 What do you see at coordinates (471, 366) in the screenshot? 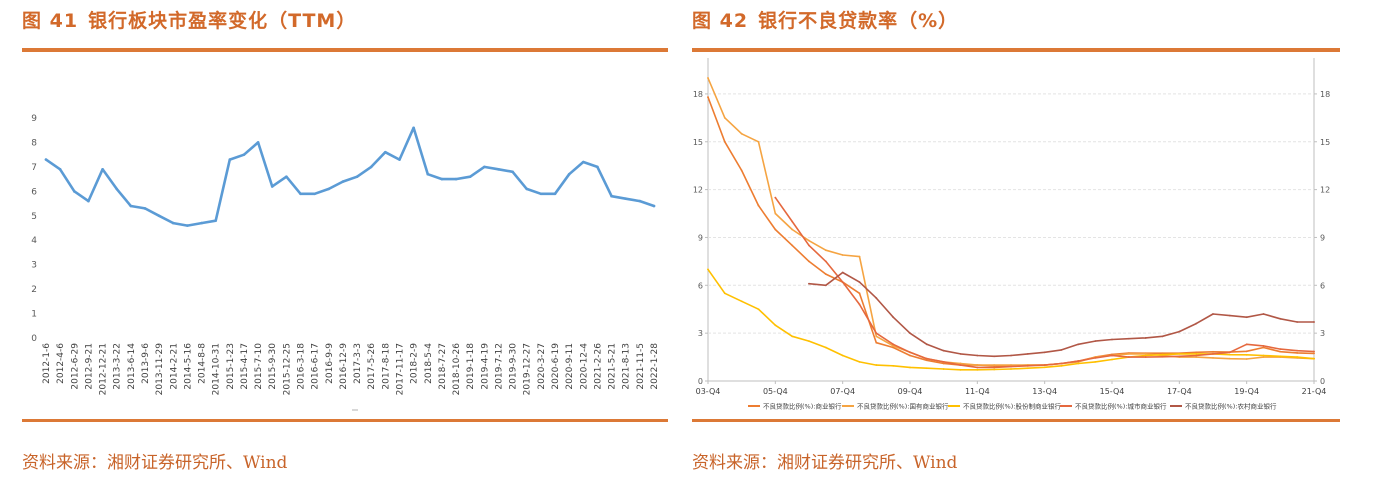
I see `pe-x-tick-label: 2019-1-18` at bounding box center [471, 366].